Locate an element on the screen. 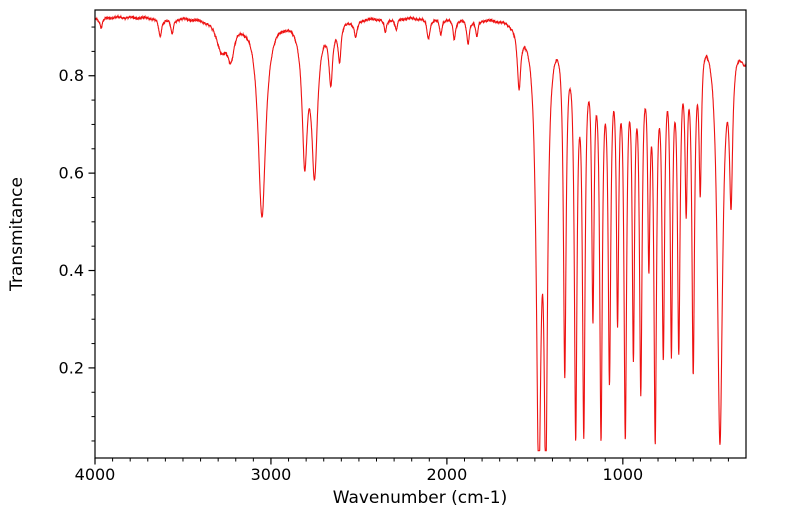 The height and width of the screenshot is (520, 799). y-tick-label: 0.4 is located at coordinates (71, 270).